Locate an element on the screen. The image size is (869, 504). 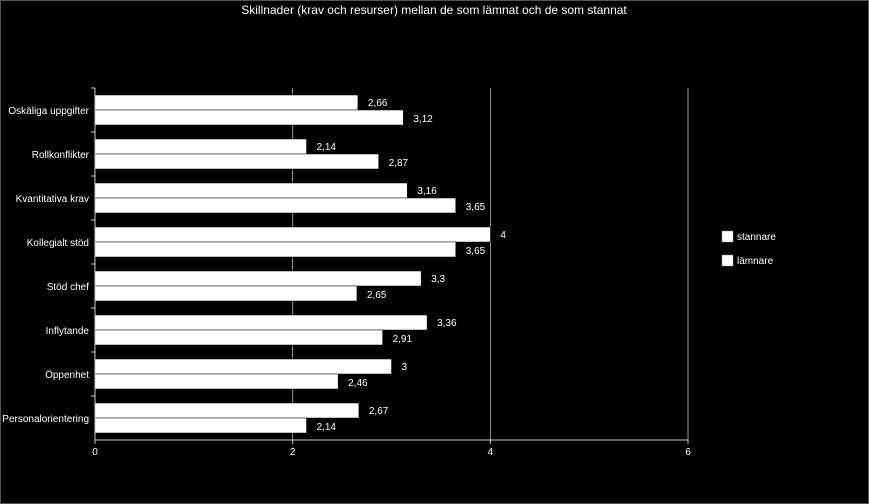
data-label: 3,16 is located at coordinates (427, 191).